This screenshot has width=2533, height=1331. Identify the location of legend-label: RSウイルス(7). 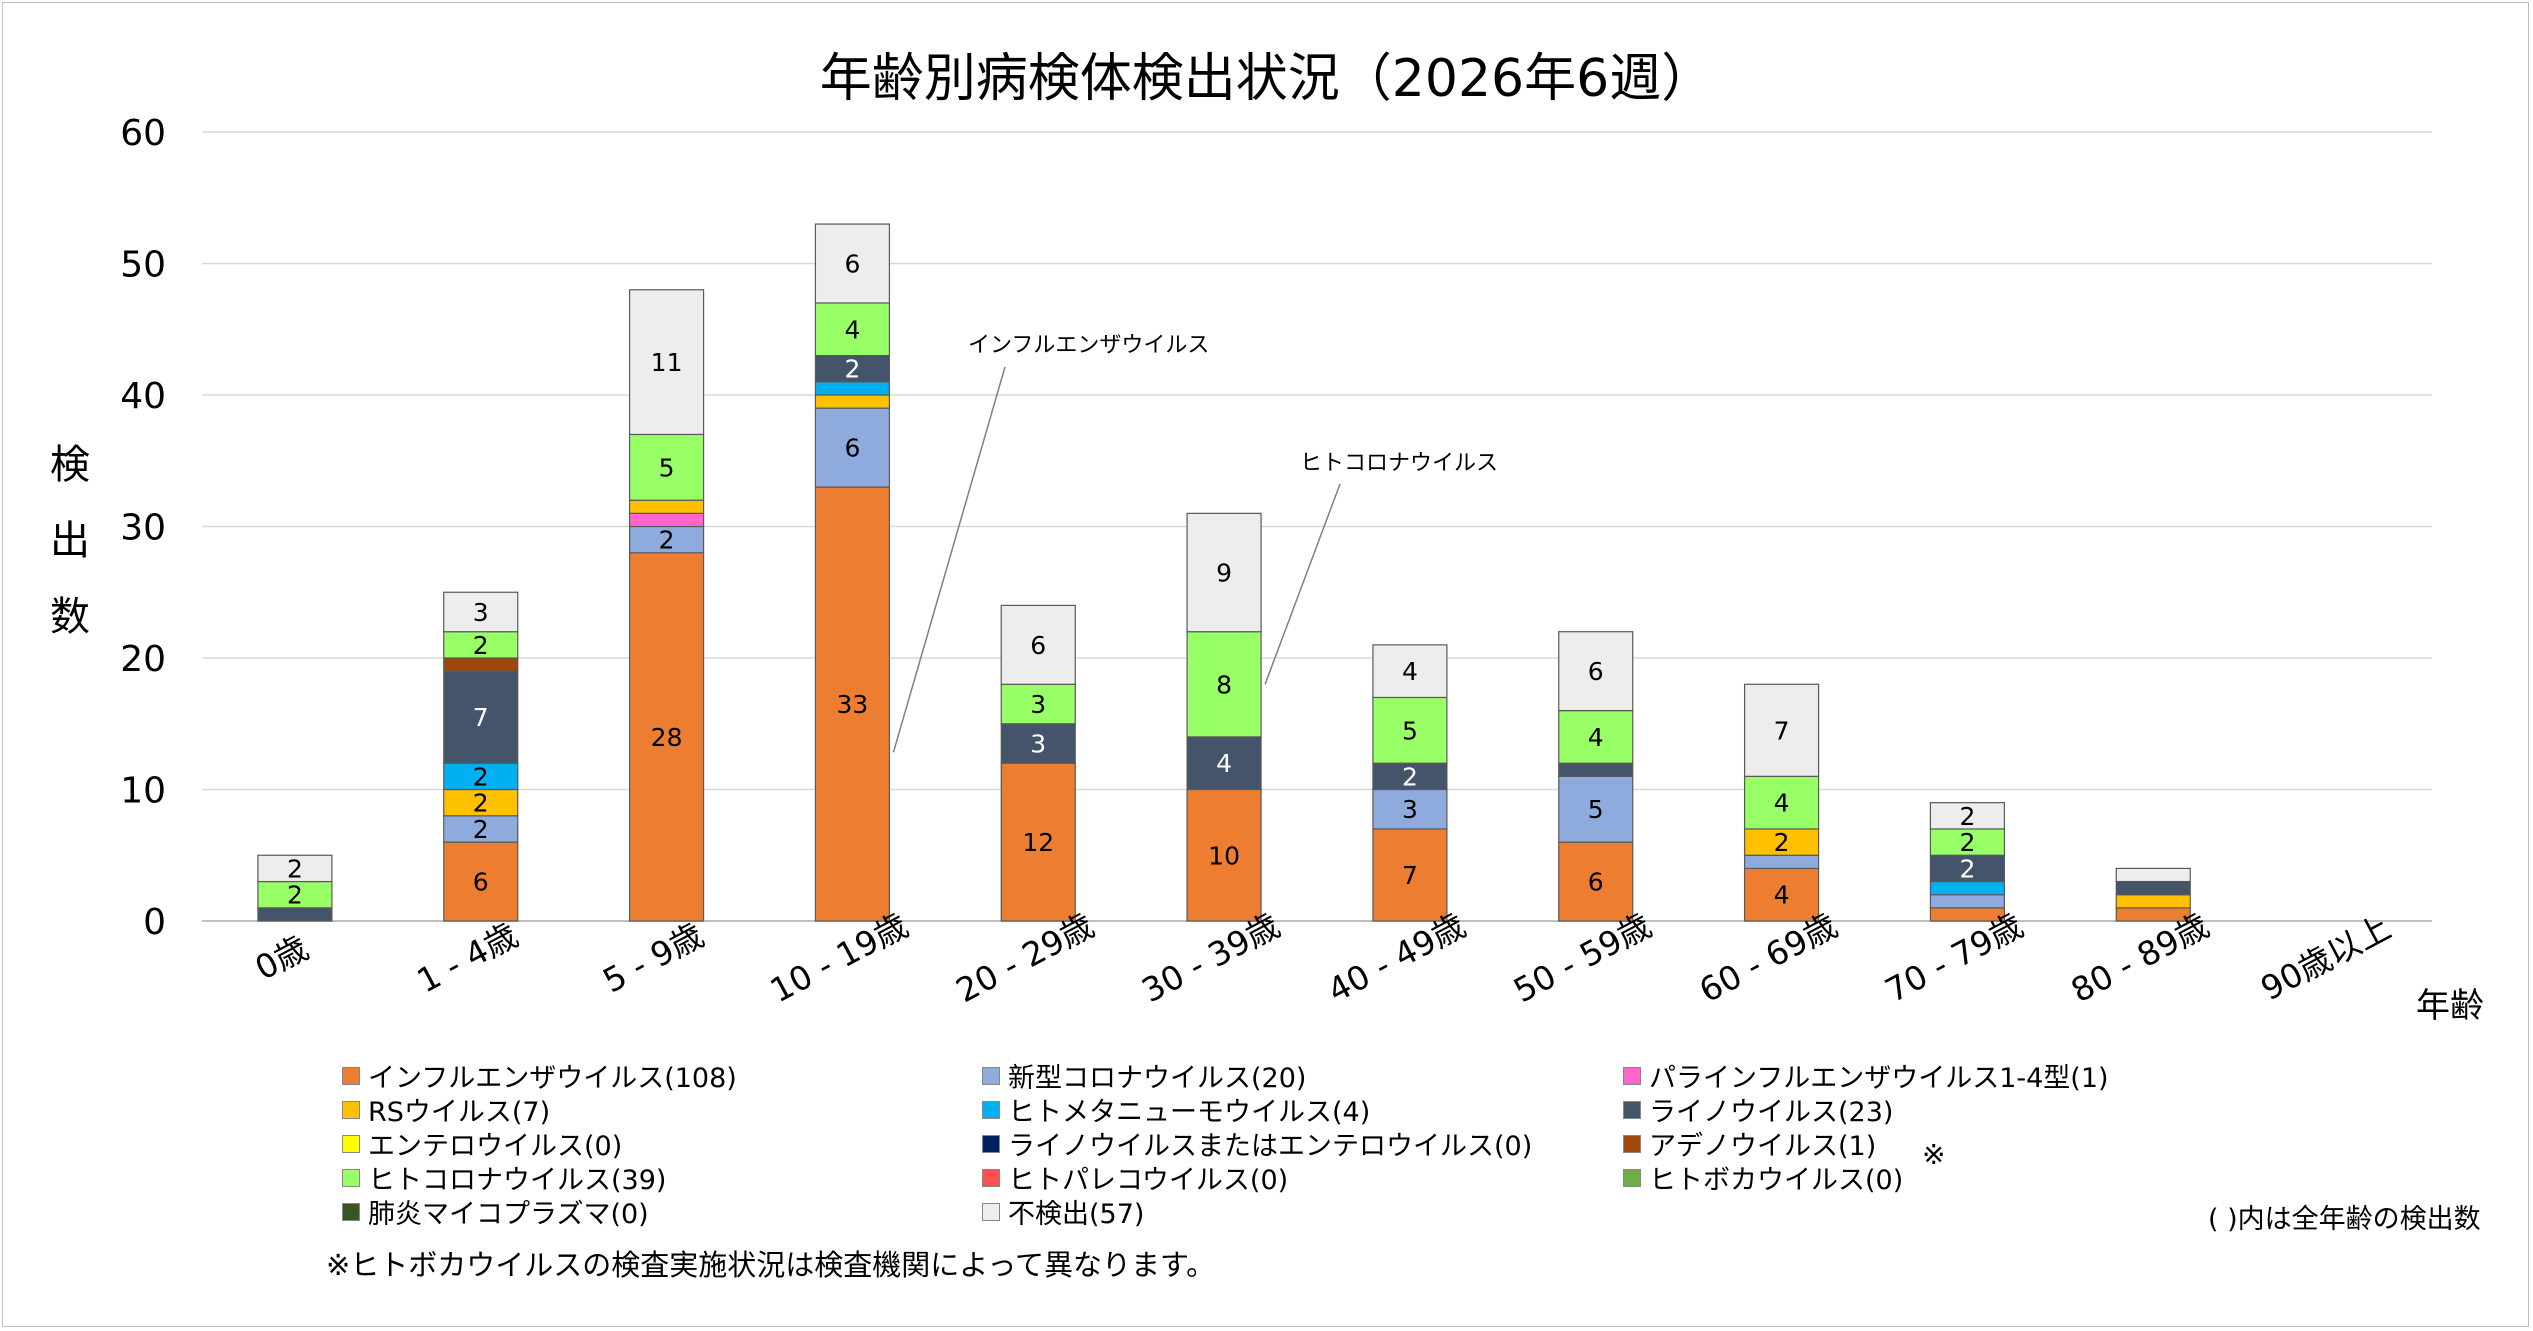
(459, 1112).